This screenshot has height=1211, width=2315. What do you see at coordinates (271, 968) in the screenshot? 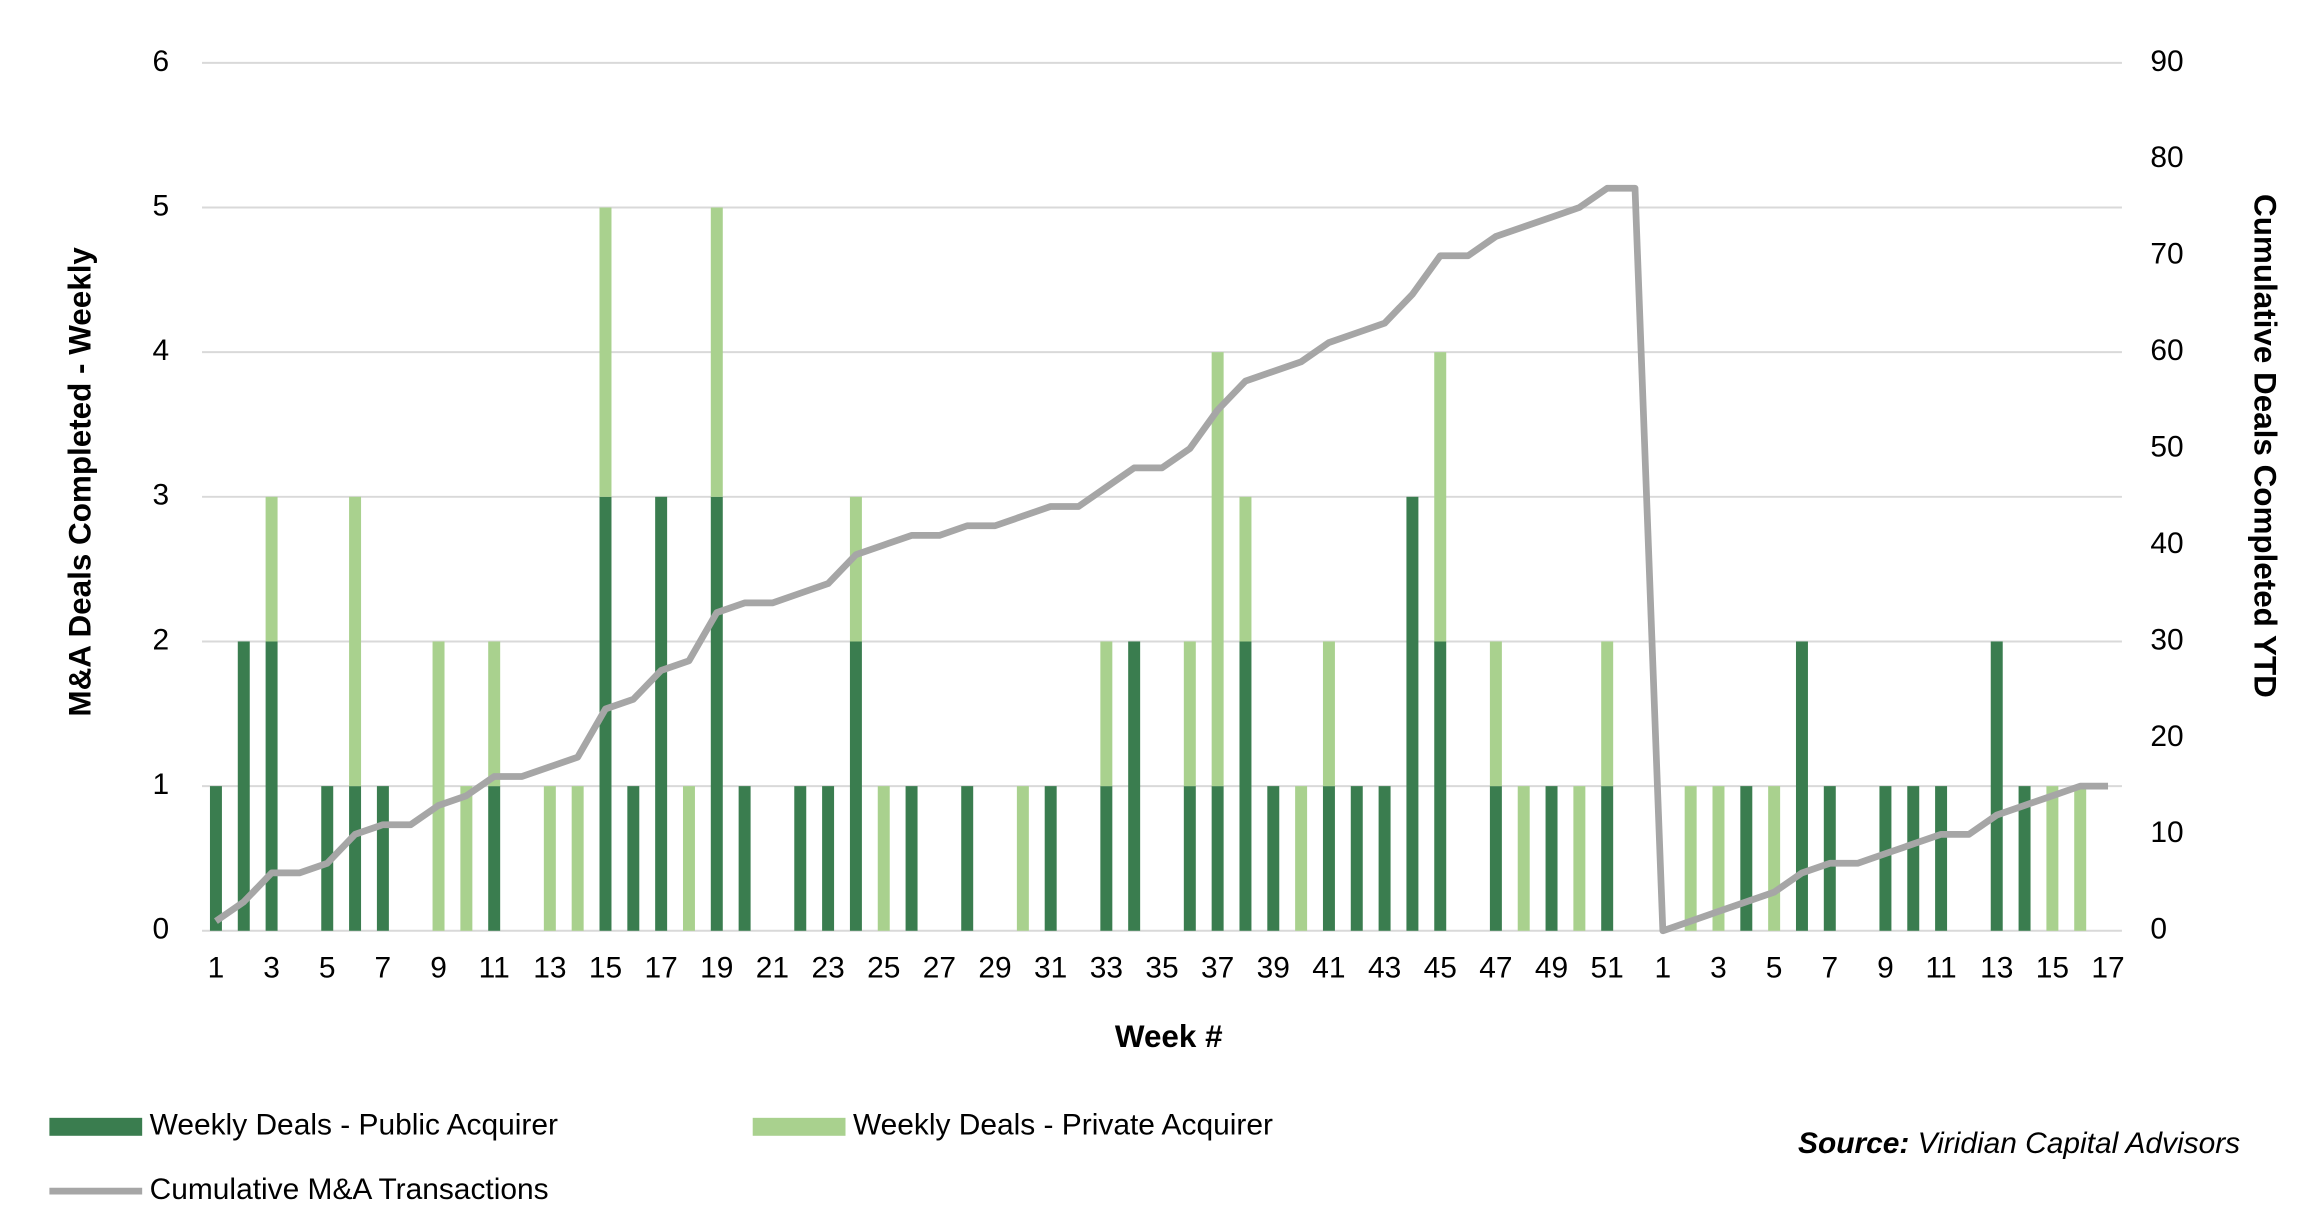
I see `x-tick-label: 3` at bounding box center [271, 968].